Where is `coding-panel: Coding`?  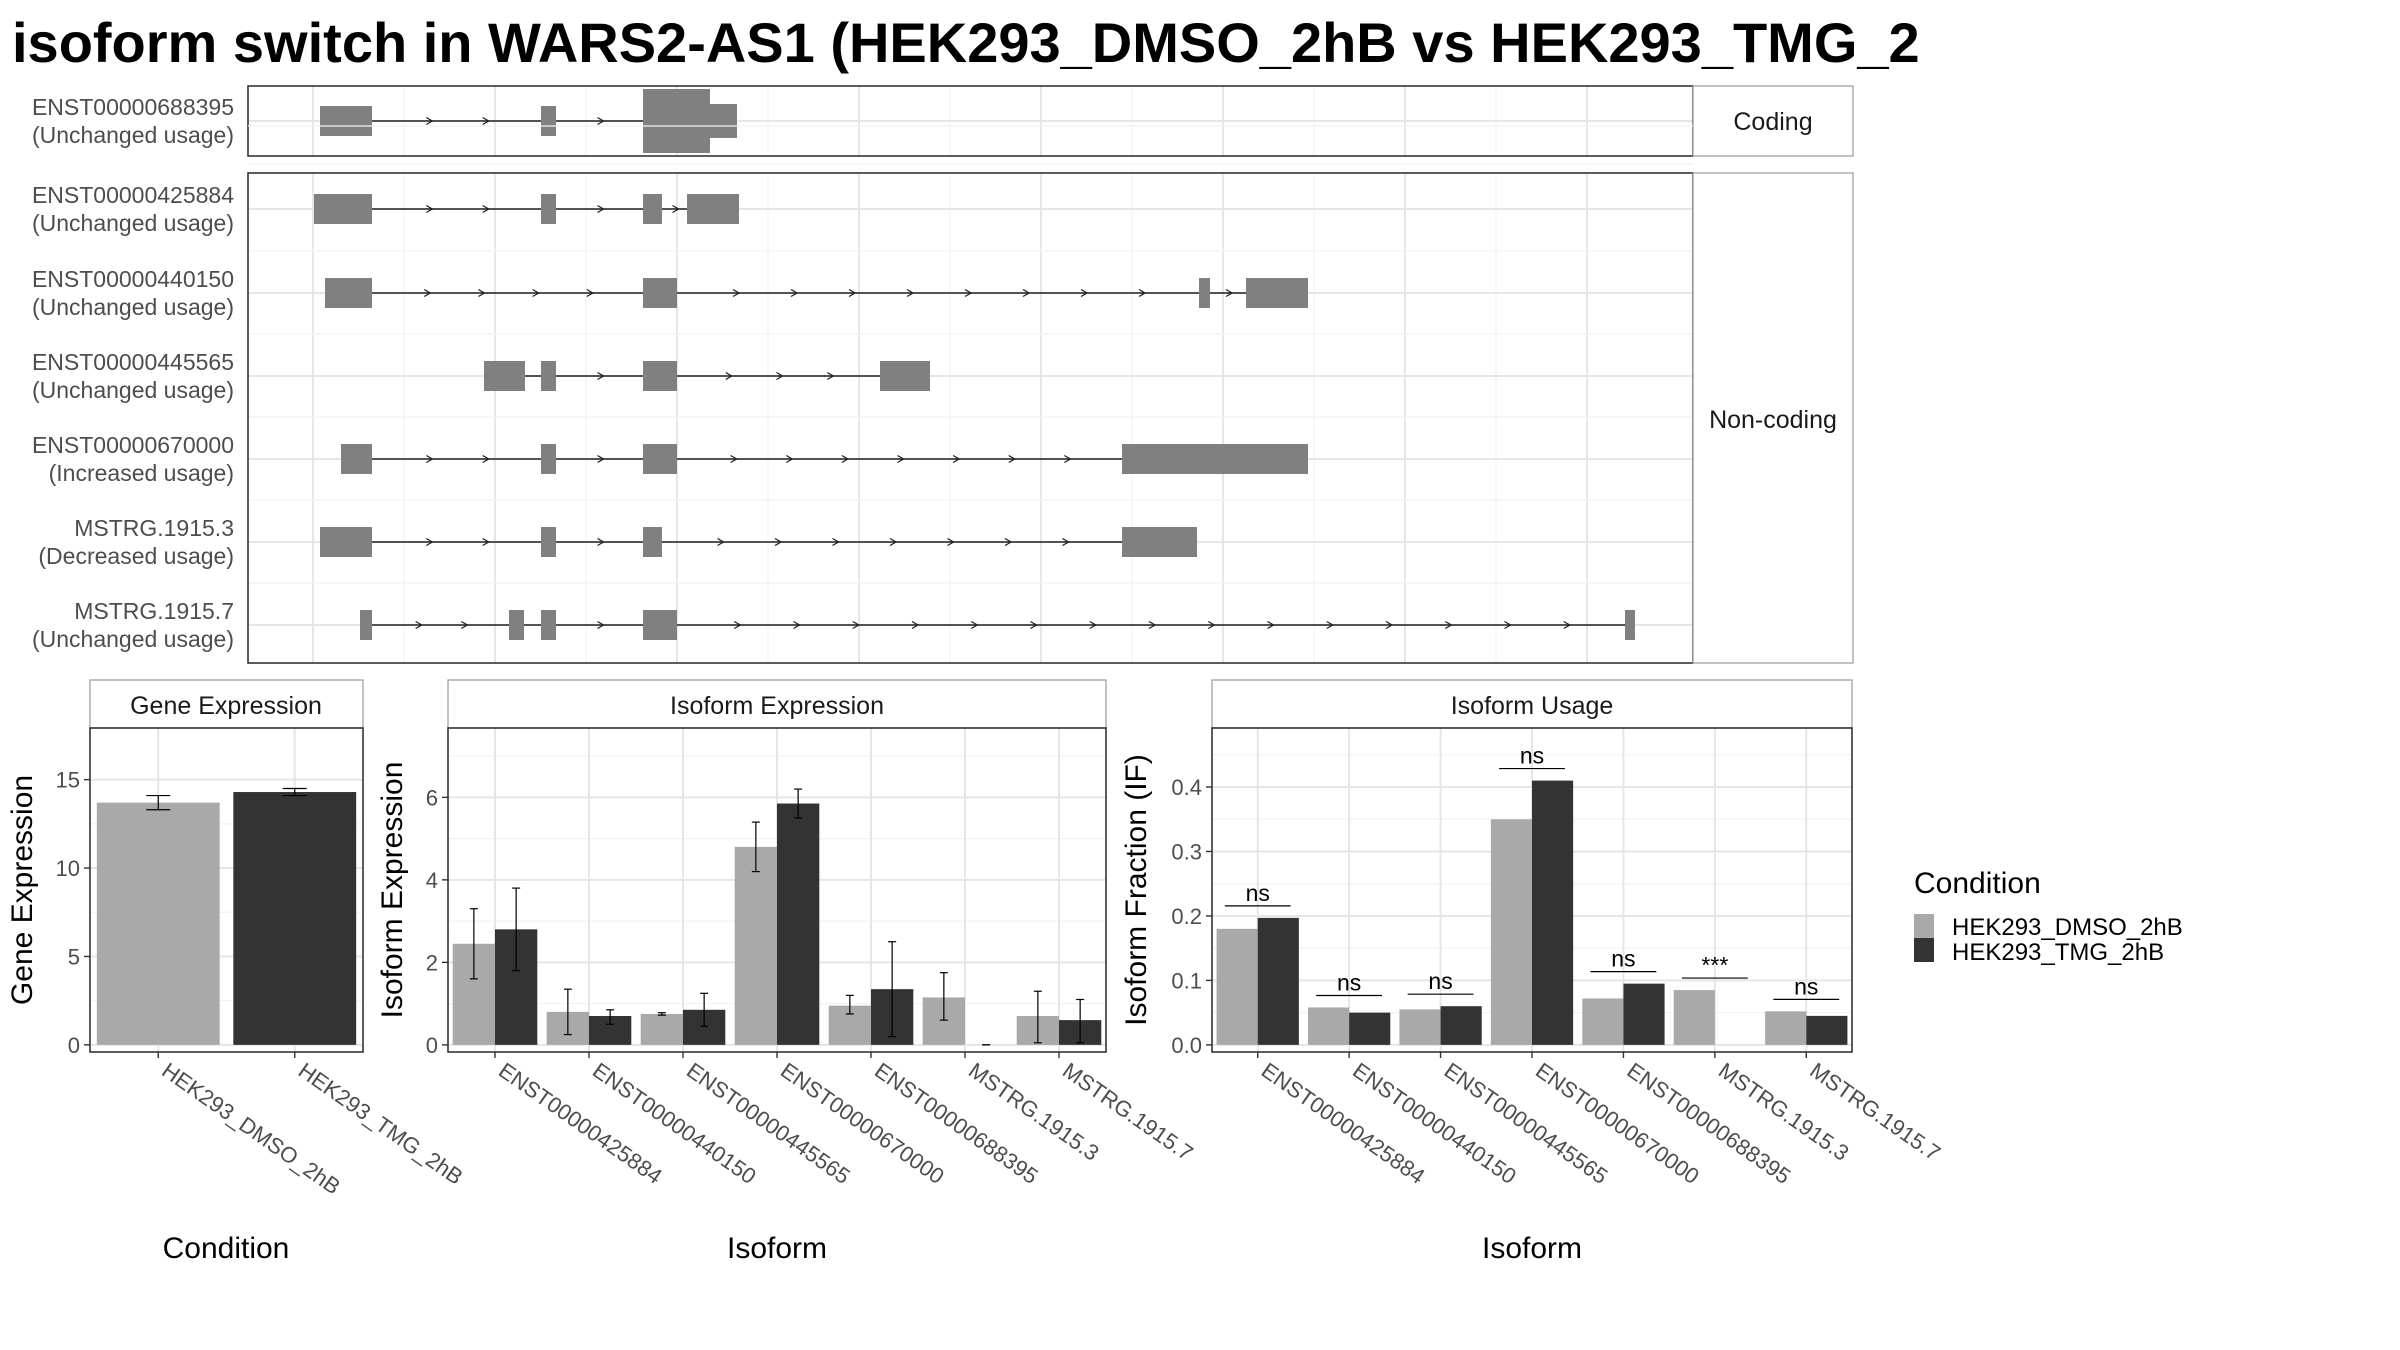
coding-panel: Coding is located at coordinates (1050, 121).